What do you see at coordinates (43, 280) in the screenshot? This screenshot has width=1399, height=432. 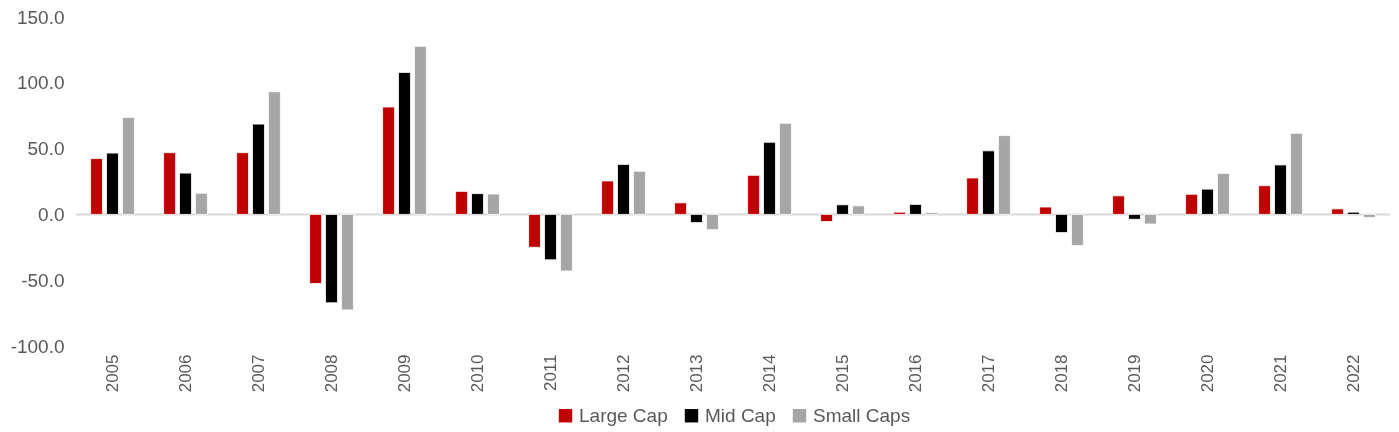 I see `y-tick-label: -50.0` at bounding box center [43, 280].